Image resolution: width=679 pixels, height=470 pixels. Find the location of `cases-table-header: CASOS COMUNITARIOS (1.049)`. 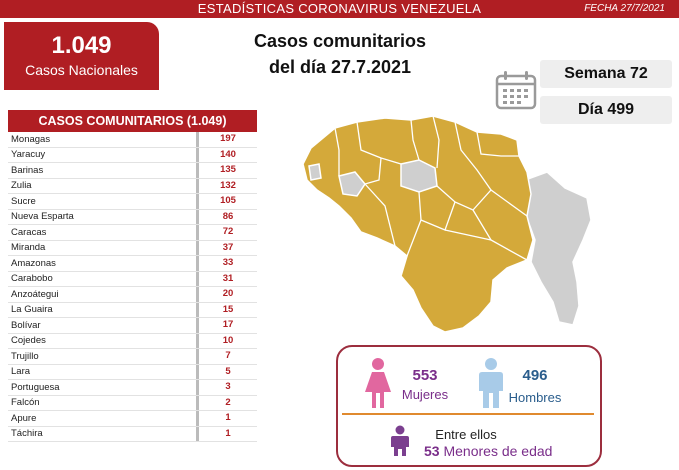

cases-table-header: CASOS COMUNITARIOS (1.049) is located at coordinates (132, 121).